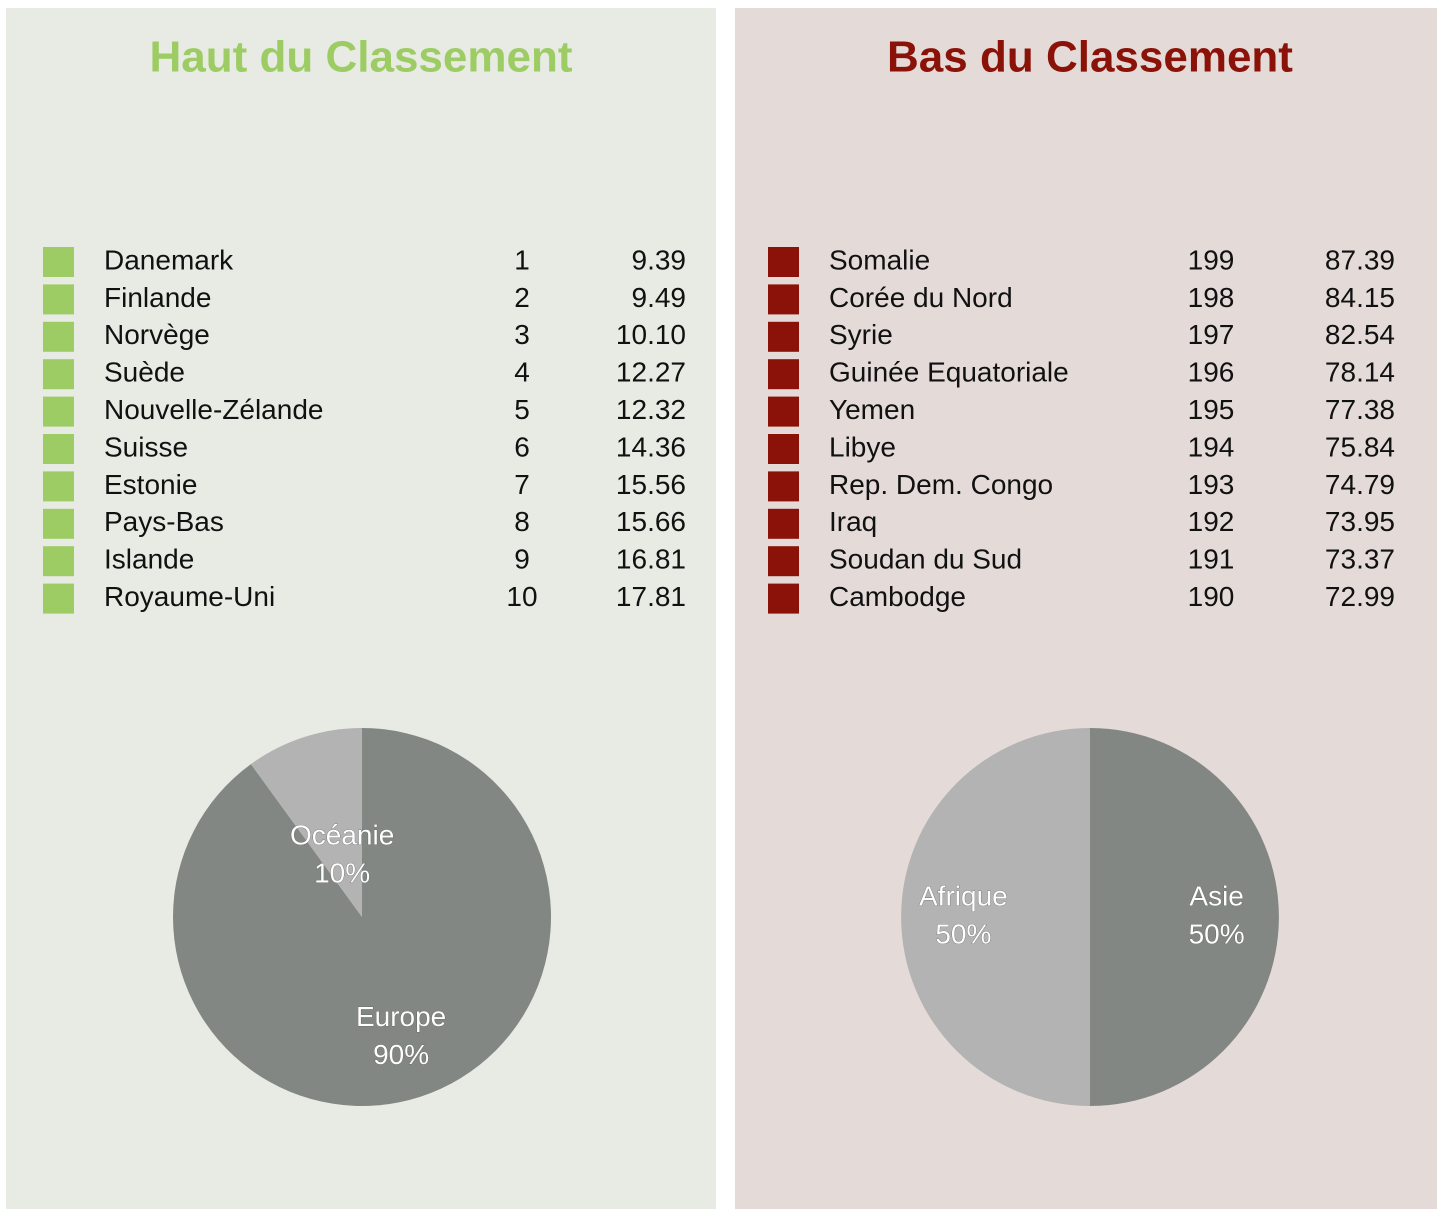  I want to click on score: 73.37, so click(1360, 559).